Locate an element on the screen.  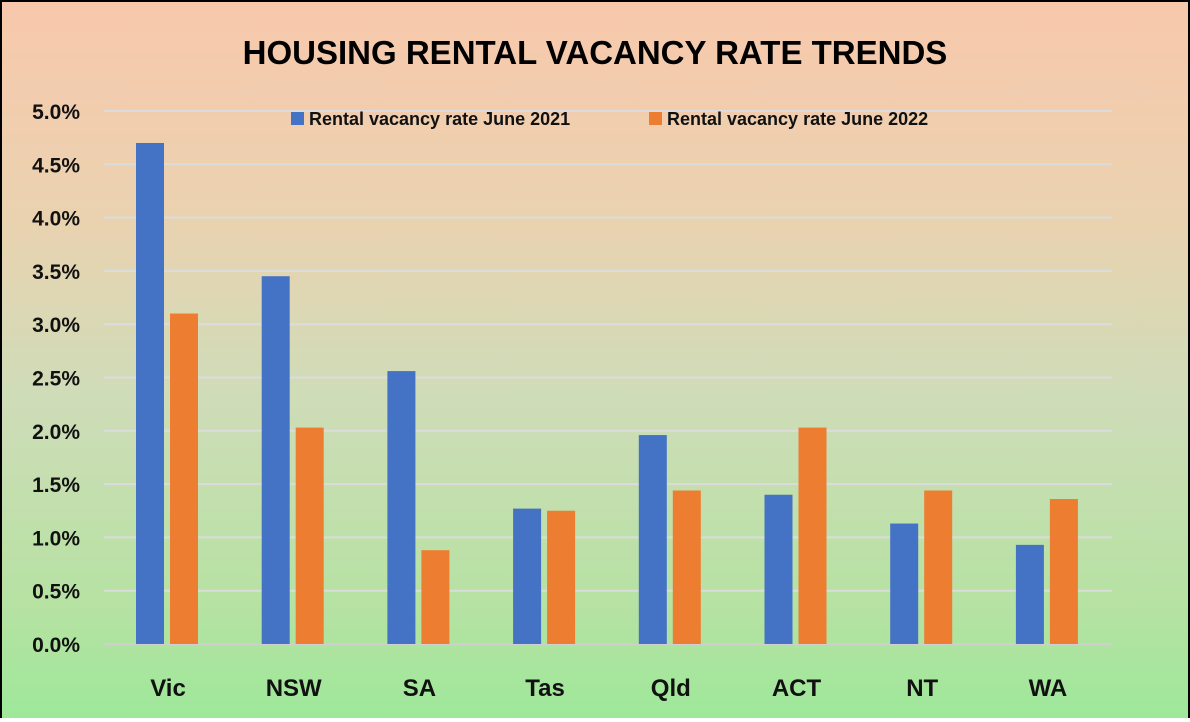
y-tick-label: 5.0% is located at coordinates (56, 112).